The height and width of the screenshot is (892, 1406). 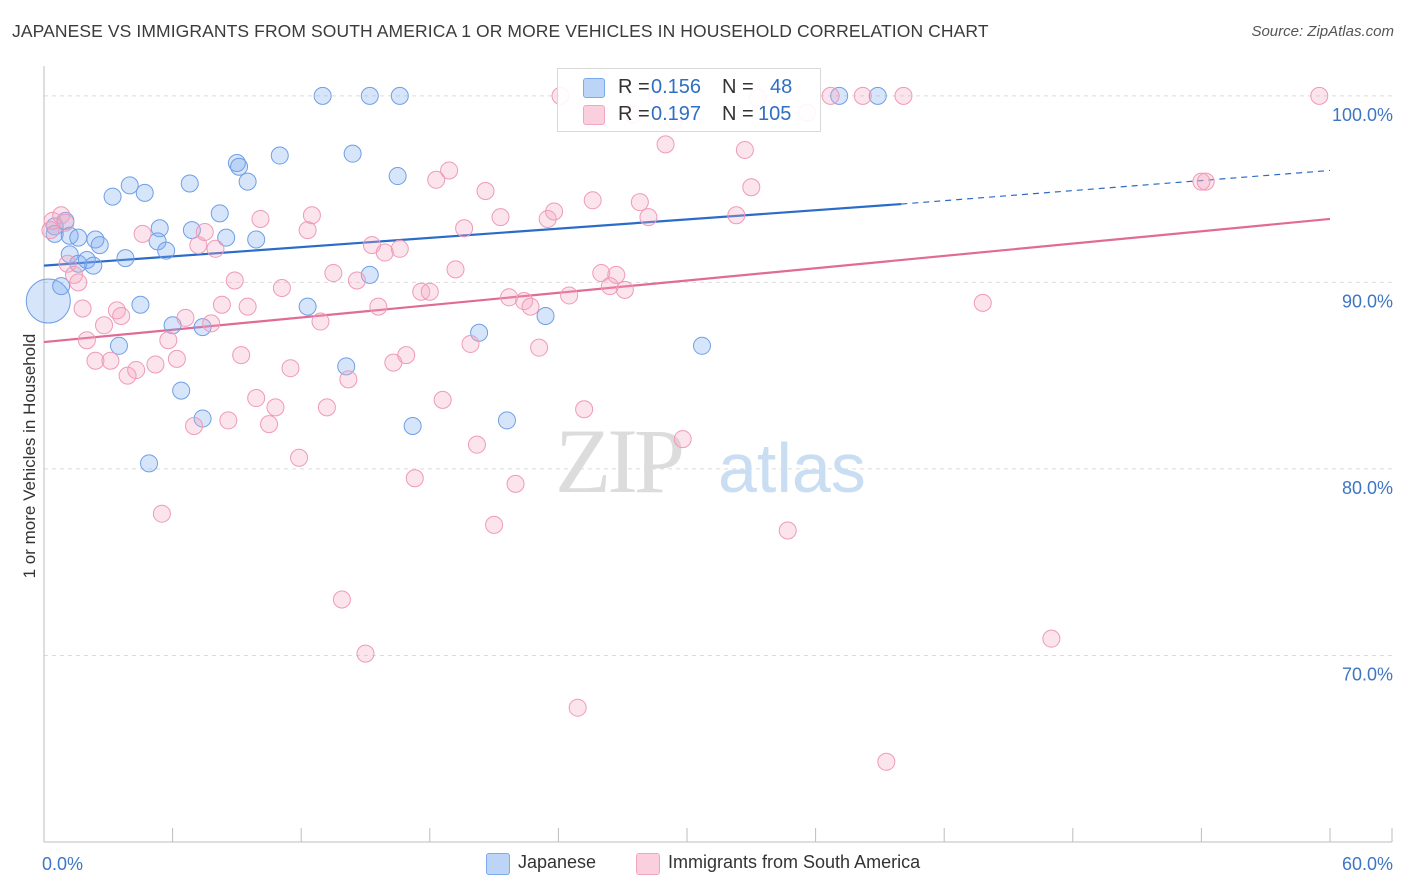 What do you see at coordinates (1367, 674) in the screenshot?
I see `y-tick-label: 70.0%` at bounding box center [1367, 674].